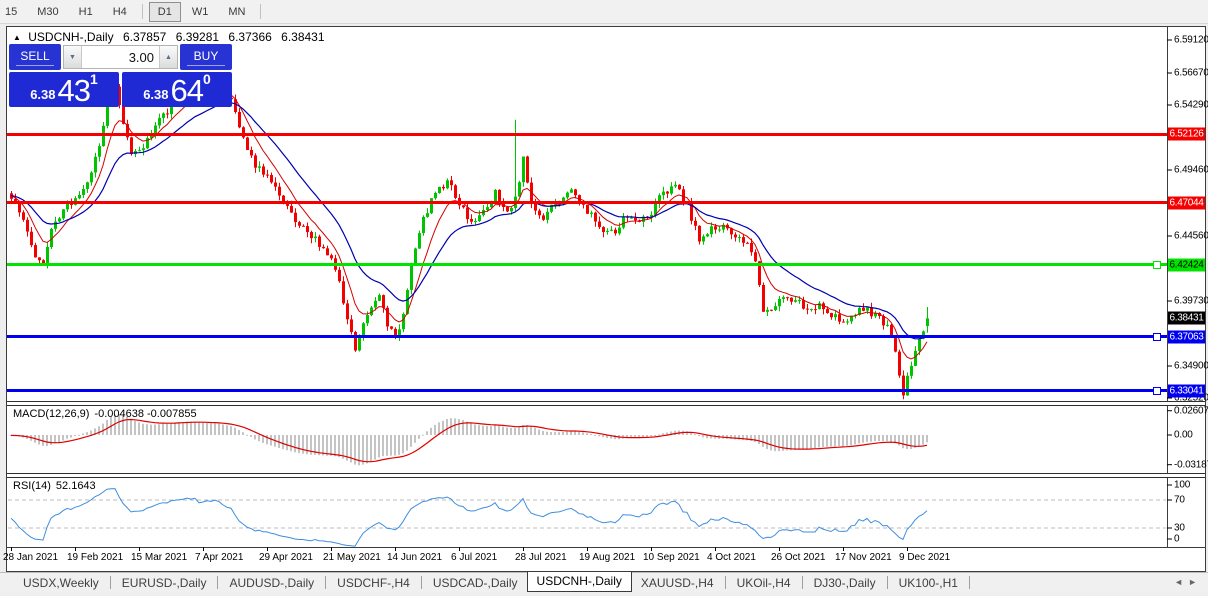  I want to click on date-axis-label: 28 Jul 2021, so click(541, 557).